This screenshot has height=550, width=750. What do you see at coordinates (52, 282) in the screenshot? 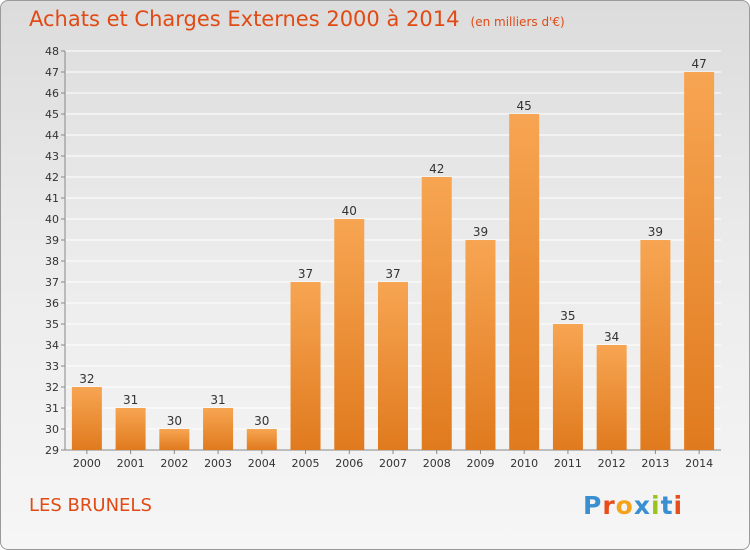
I see `y-tick-label: 37` at bounding box center [52, 282].